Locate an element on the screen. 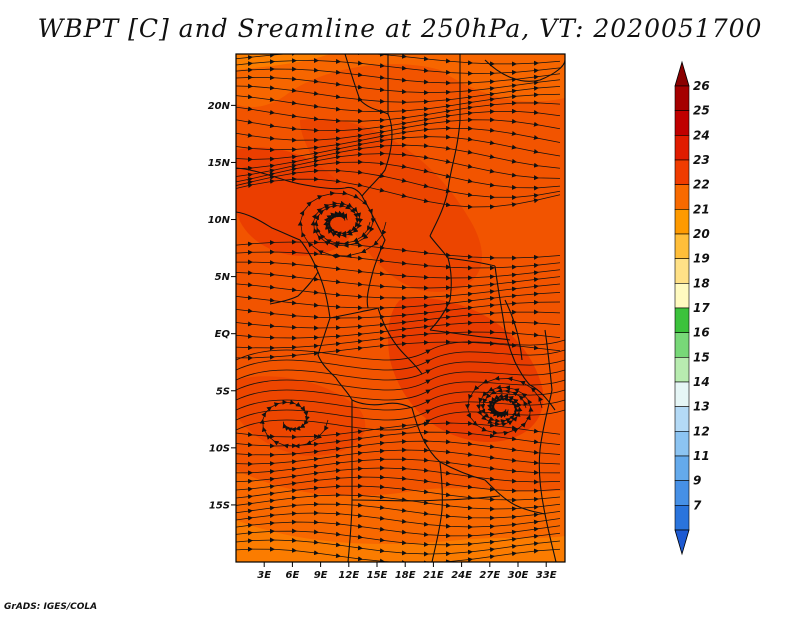 This screenshot has height=618, width=800. y-tick-label: 5N is located at coordinates (223, 277).